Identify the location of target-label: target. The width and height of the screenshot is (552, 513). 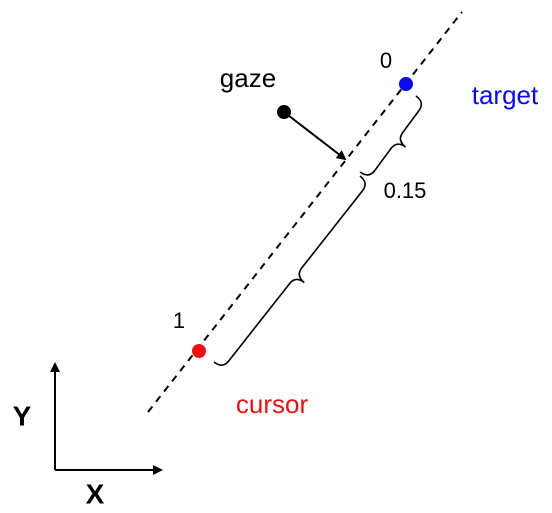
(505, 95).